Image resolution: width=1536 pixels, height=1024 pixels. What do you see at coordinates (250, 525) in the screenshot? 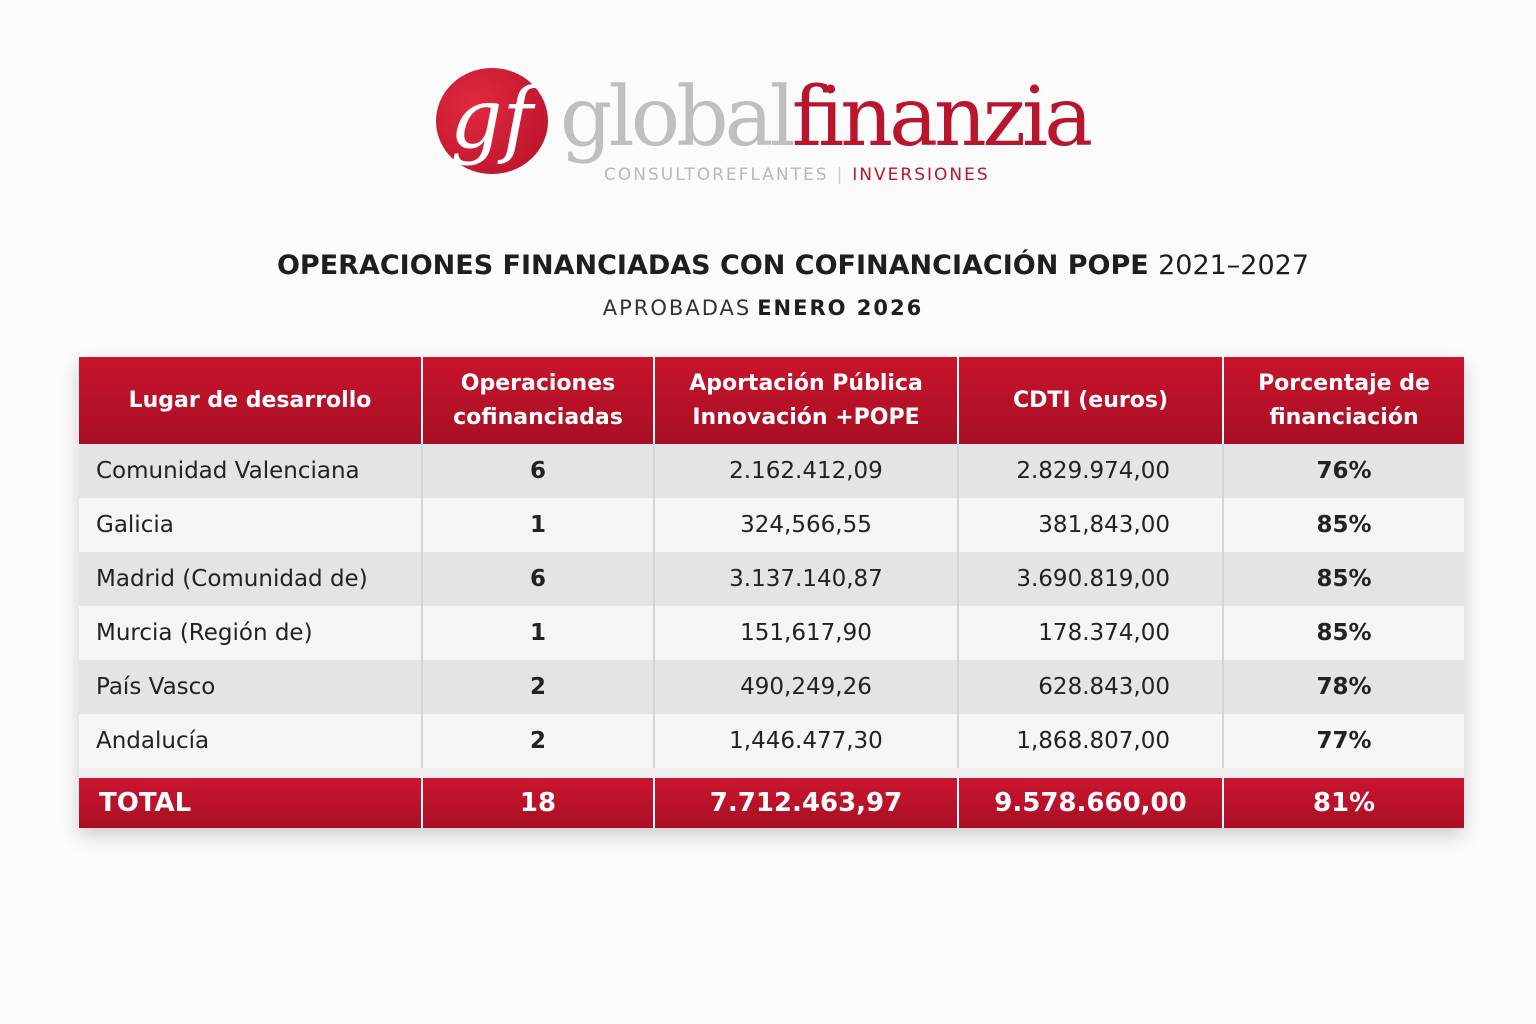
I see `cell-lugar: Galicia` at bounding box center [250, 525].